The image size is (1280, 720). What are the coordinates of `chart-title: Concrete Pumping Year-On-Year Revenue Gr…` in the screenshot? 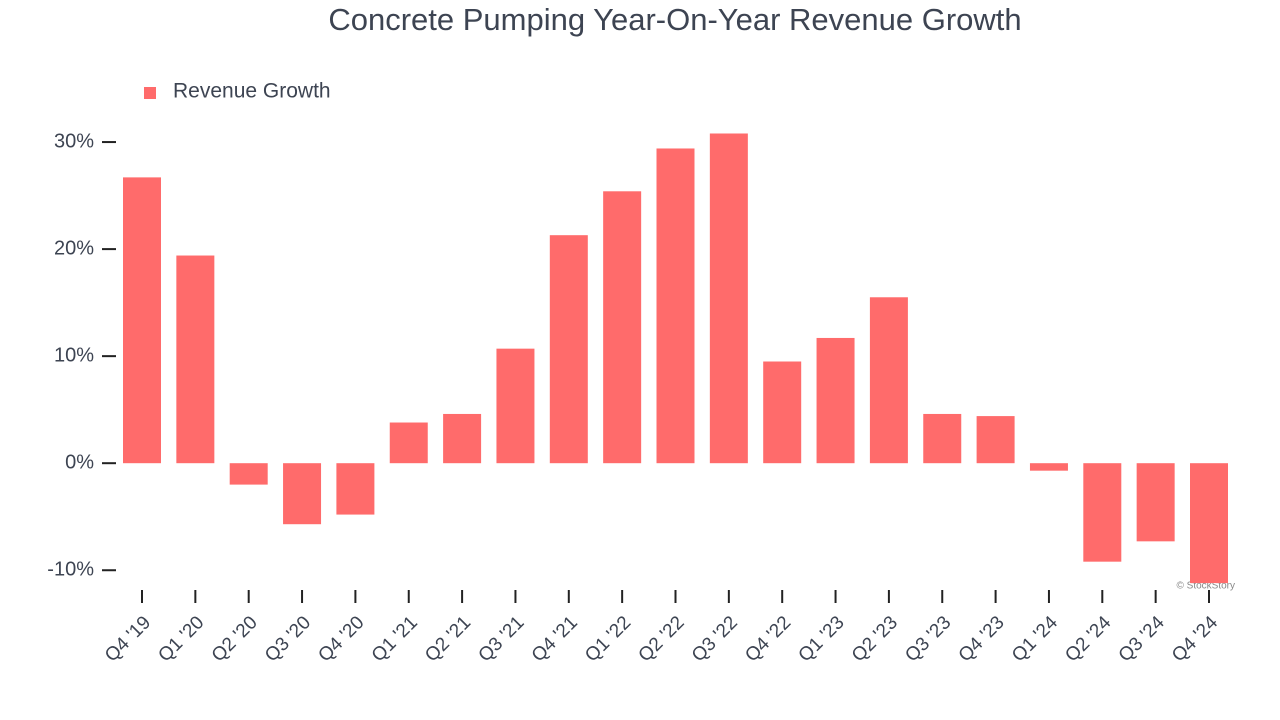 It's located at (674, 19).